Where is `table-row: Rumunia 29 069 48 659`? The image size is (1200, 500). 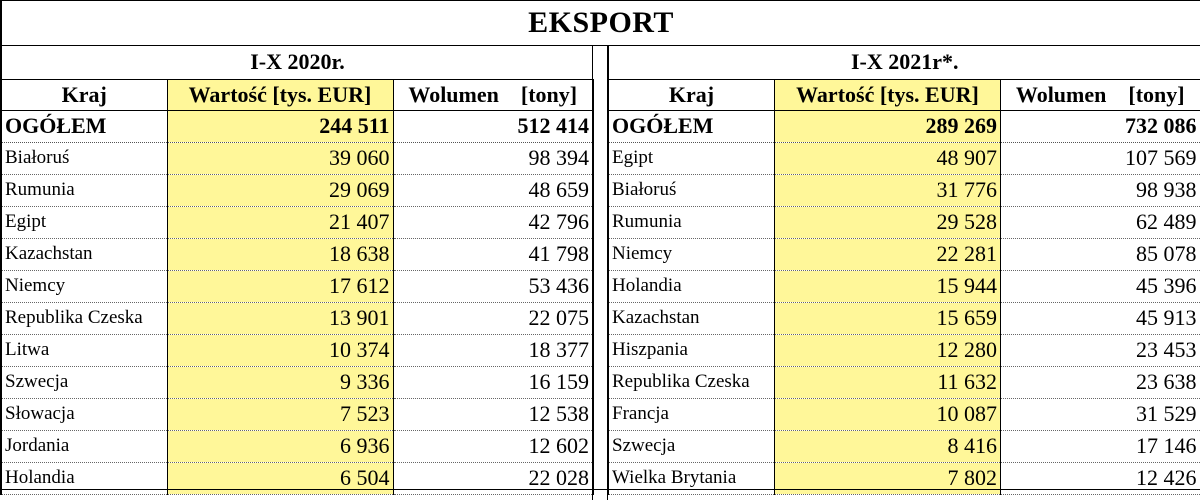 table-row: Rumunia 29 069 48 659 is located at coordinates (297, 190).